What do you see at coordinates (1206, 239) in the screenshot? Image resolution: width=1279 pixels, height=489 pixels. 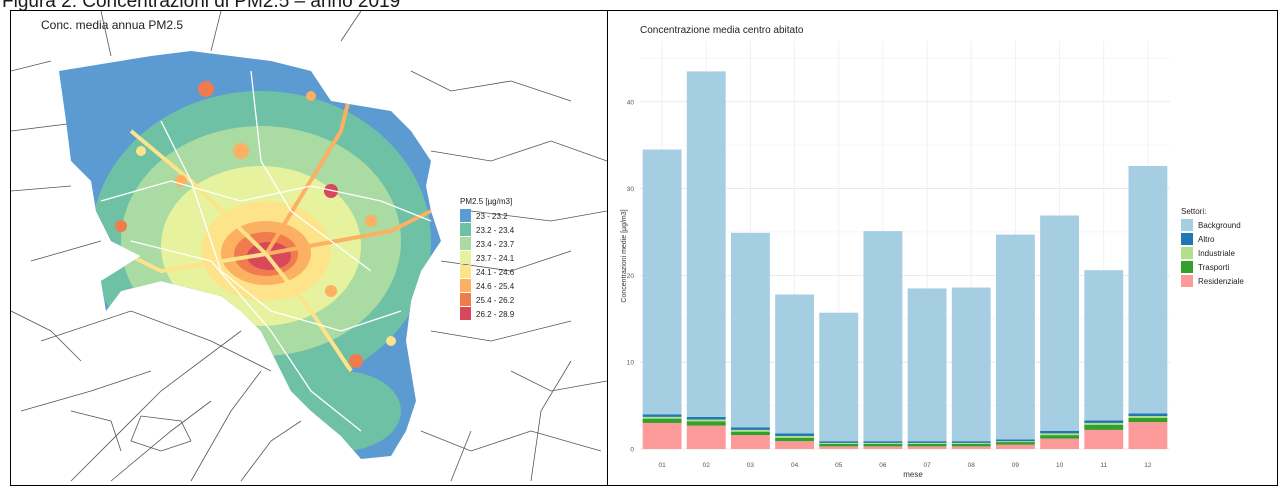 I see `bar-legend-label: Altro` at bounding box center [1206, 239].